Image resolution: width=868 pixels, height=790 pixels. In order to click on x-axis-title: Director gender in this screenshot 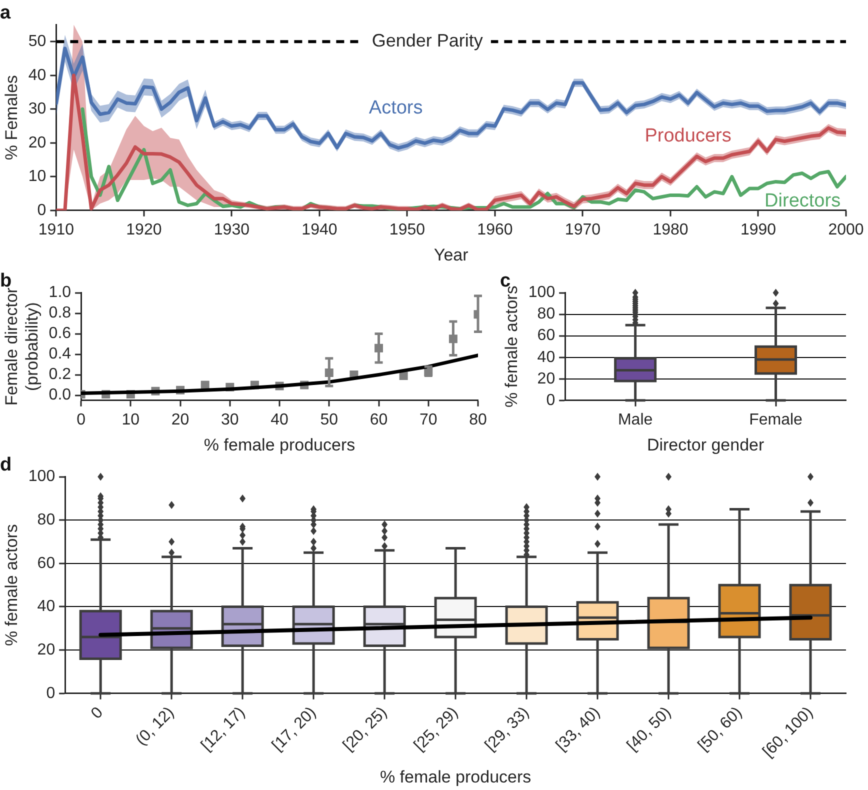, I will do `click(705, 444)`.